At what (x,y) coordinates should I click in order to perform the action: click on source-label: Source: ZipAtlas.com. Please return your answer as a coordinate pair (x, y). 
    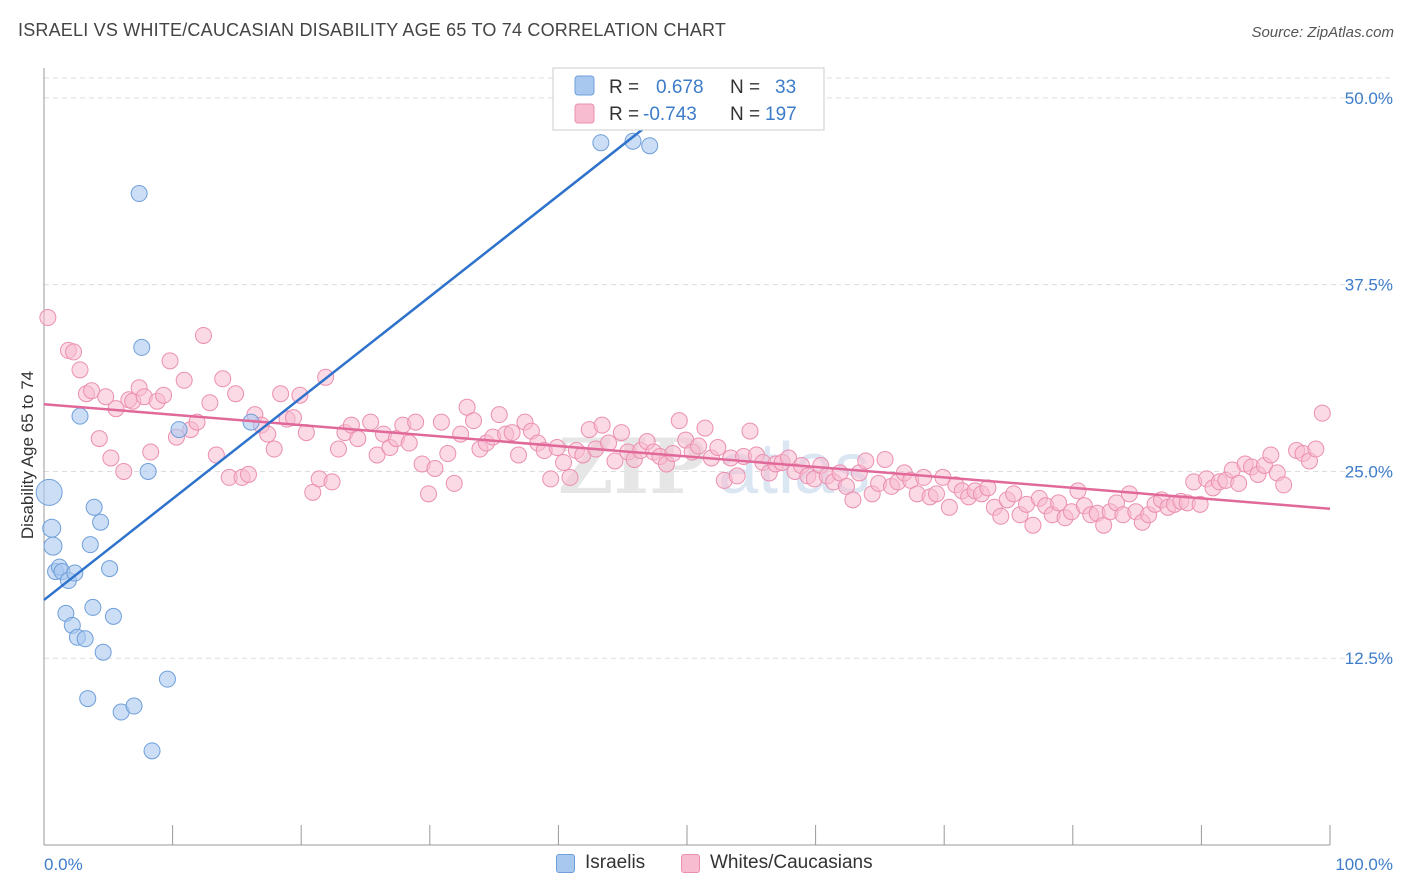
    Looking at the image, I should click on (1322, 32).